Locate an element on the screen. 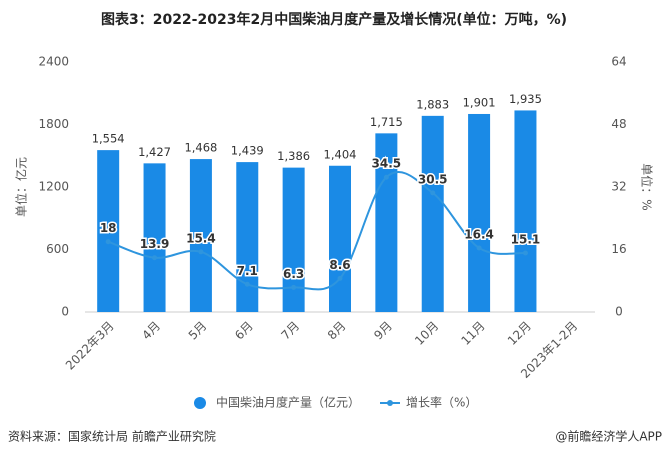 The image size is (669, 457). x-tick-label: 4月 is located at coordinates (151, 331).